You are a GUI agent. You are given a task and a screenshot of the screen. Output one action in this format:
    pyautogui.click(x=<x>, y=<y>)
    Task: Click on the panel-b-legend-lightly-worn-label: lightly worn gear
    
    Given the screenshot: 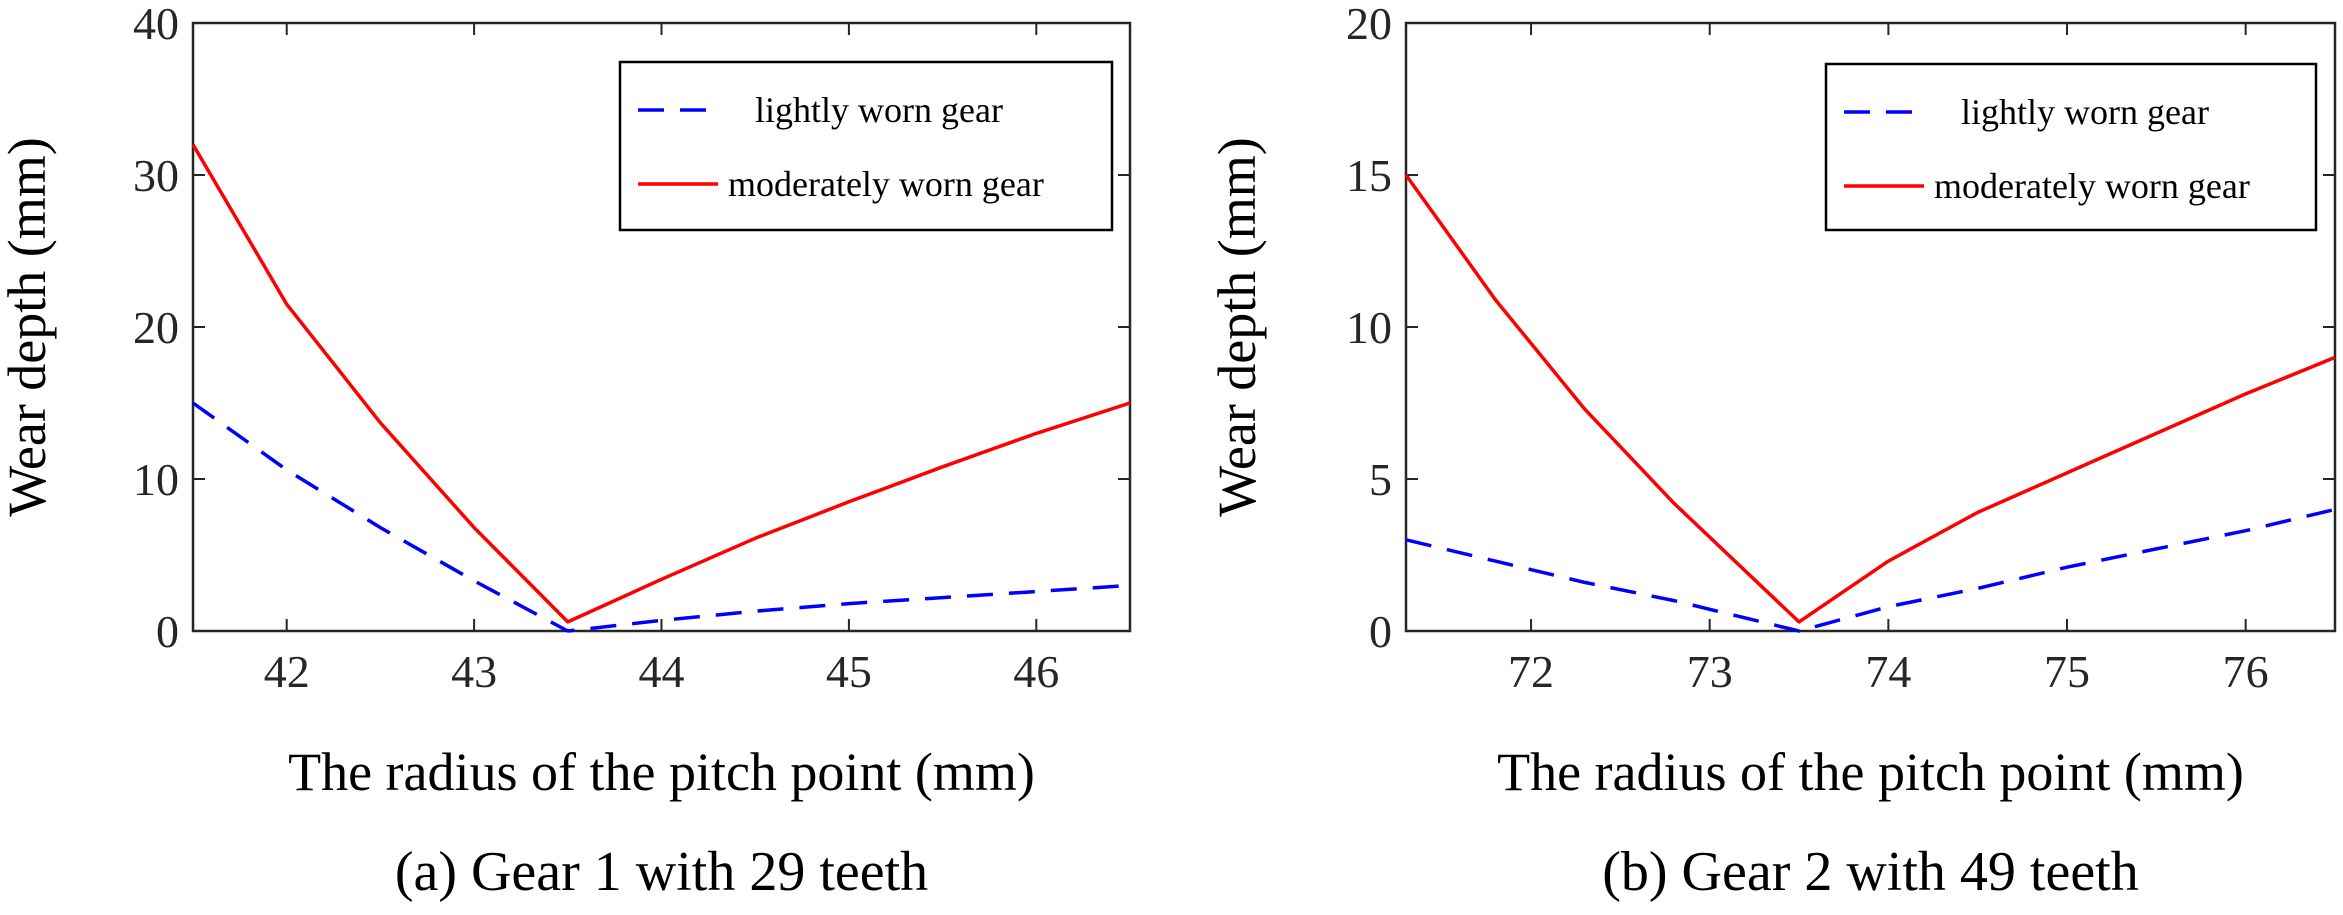 What is the action you would take?
    pyautogui.click(x=2085, y=112)
    